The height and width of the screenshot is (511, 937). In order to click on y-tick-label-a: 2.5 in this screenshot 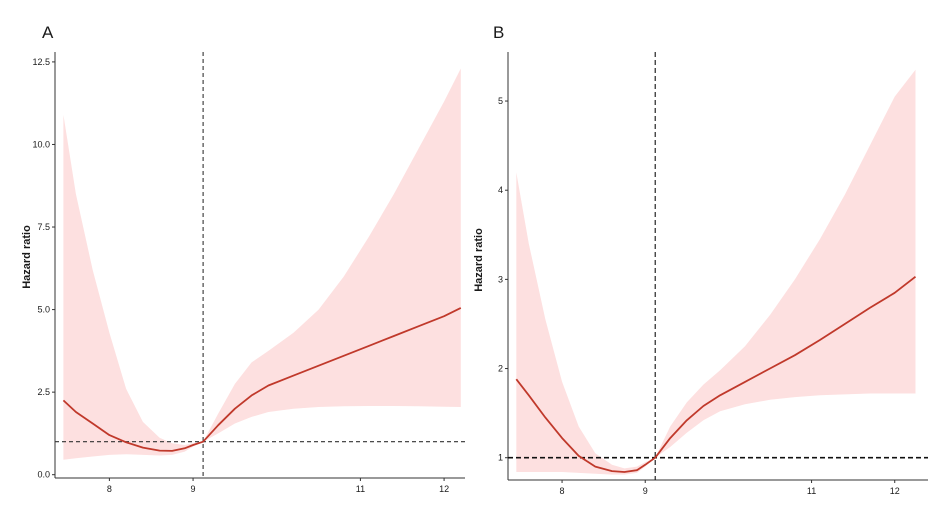, I will do `click(43, 392)`.